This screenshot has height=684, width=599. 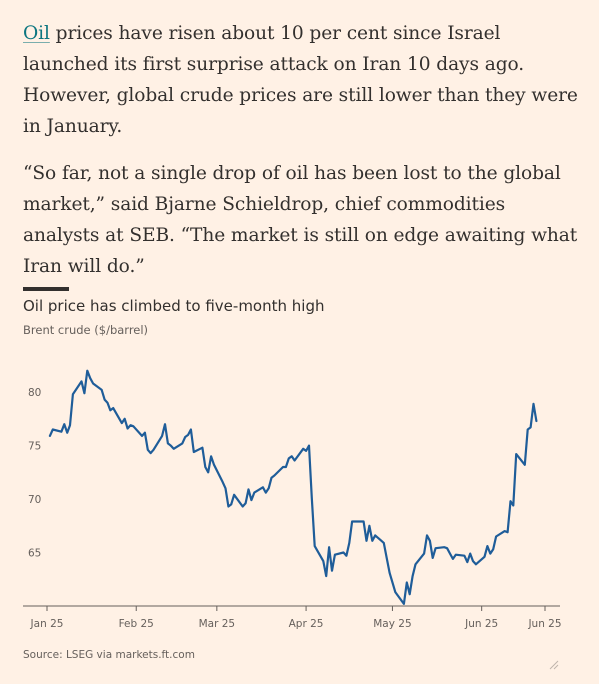 What do you see at coordinates (34, 447) in the screenshot?
I see `y-tick-label: 75` at bounding box center [34, 447].